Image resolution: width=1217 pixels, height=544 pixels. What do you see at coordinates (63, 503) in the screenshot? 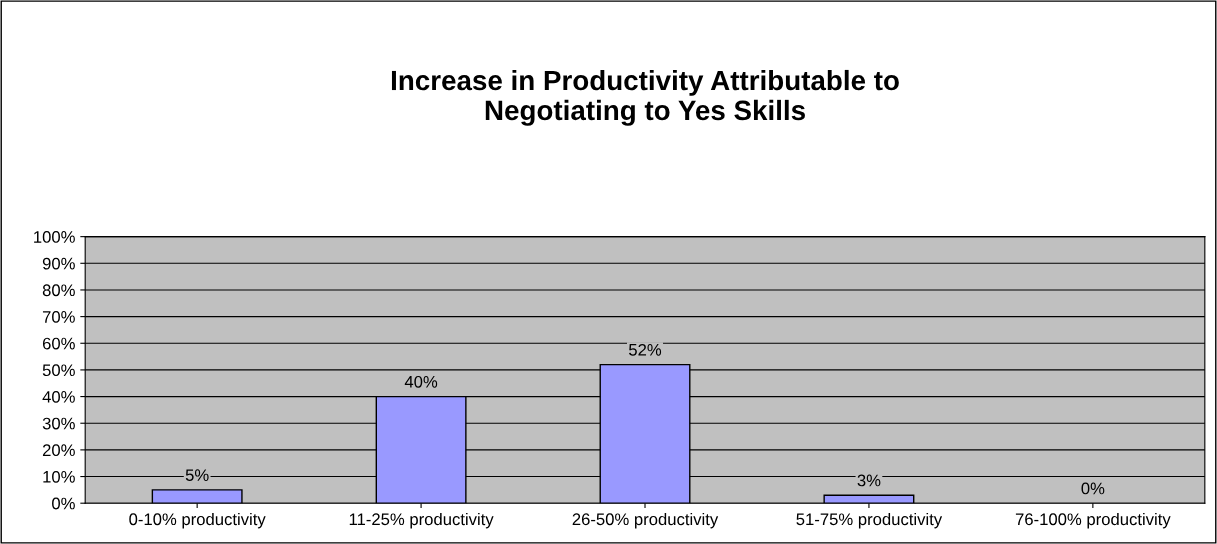
I see `y-tick-label: 0%` at bounding box center [63, 503].